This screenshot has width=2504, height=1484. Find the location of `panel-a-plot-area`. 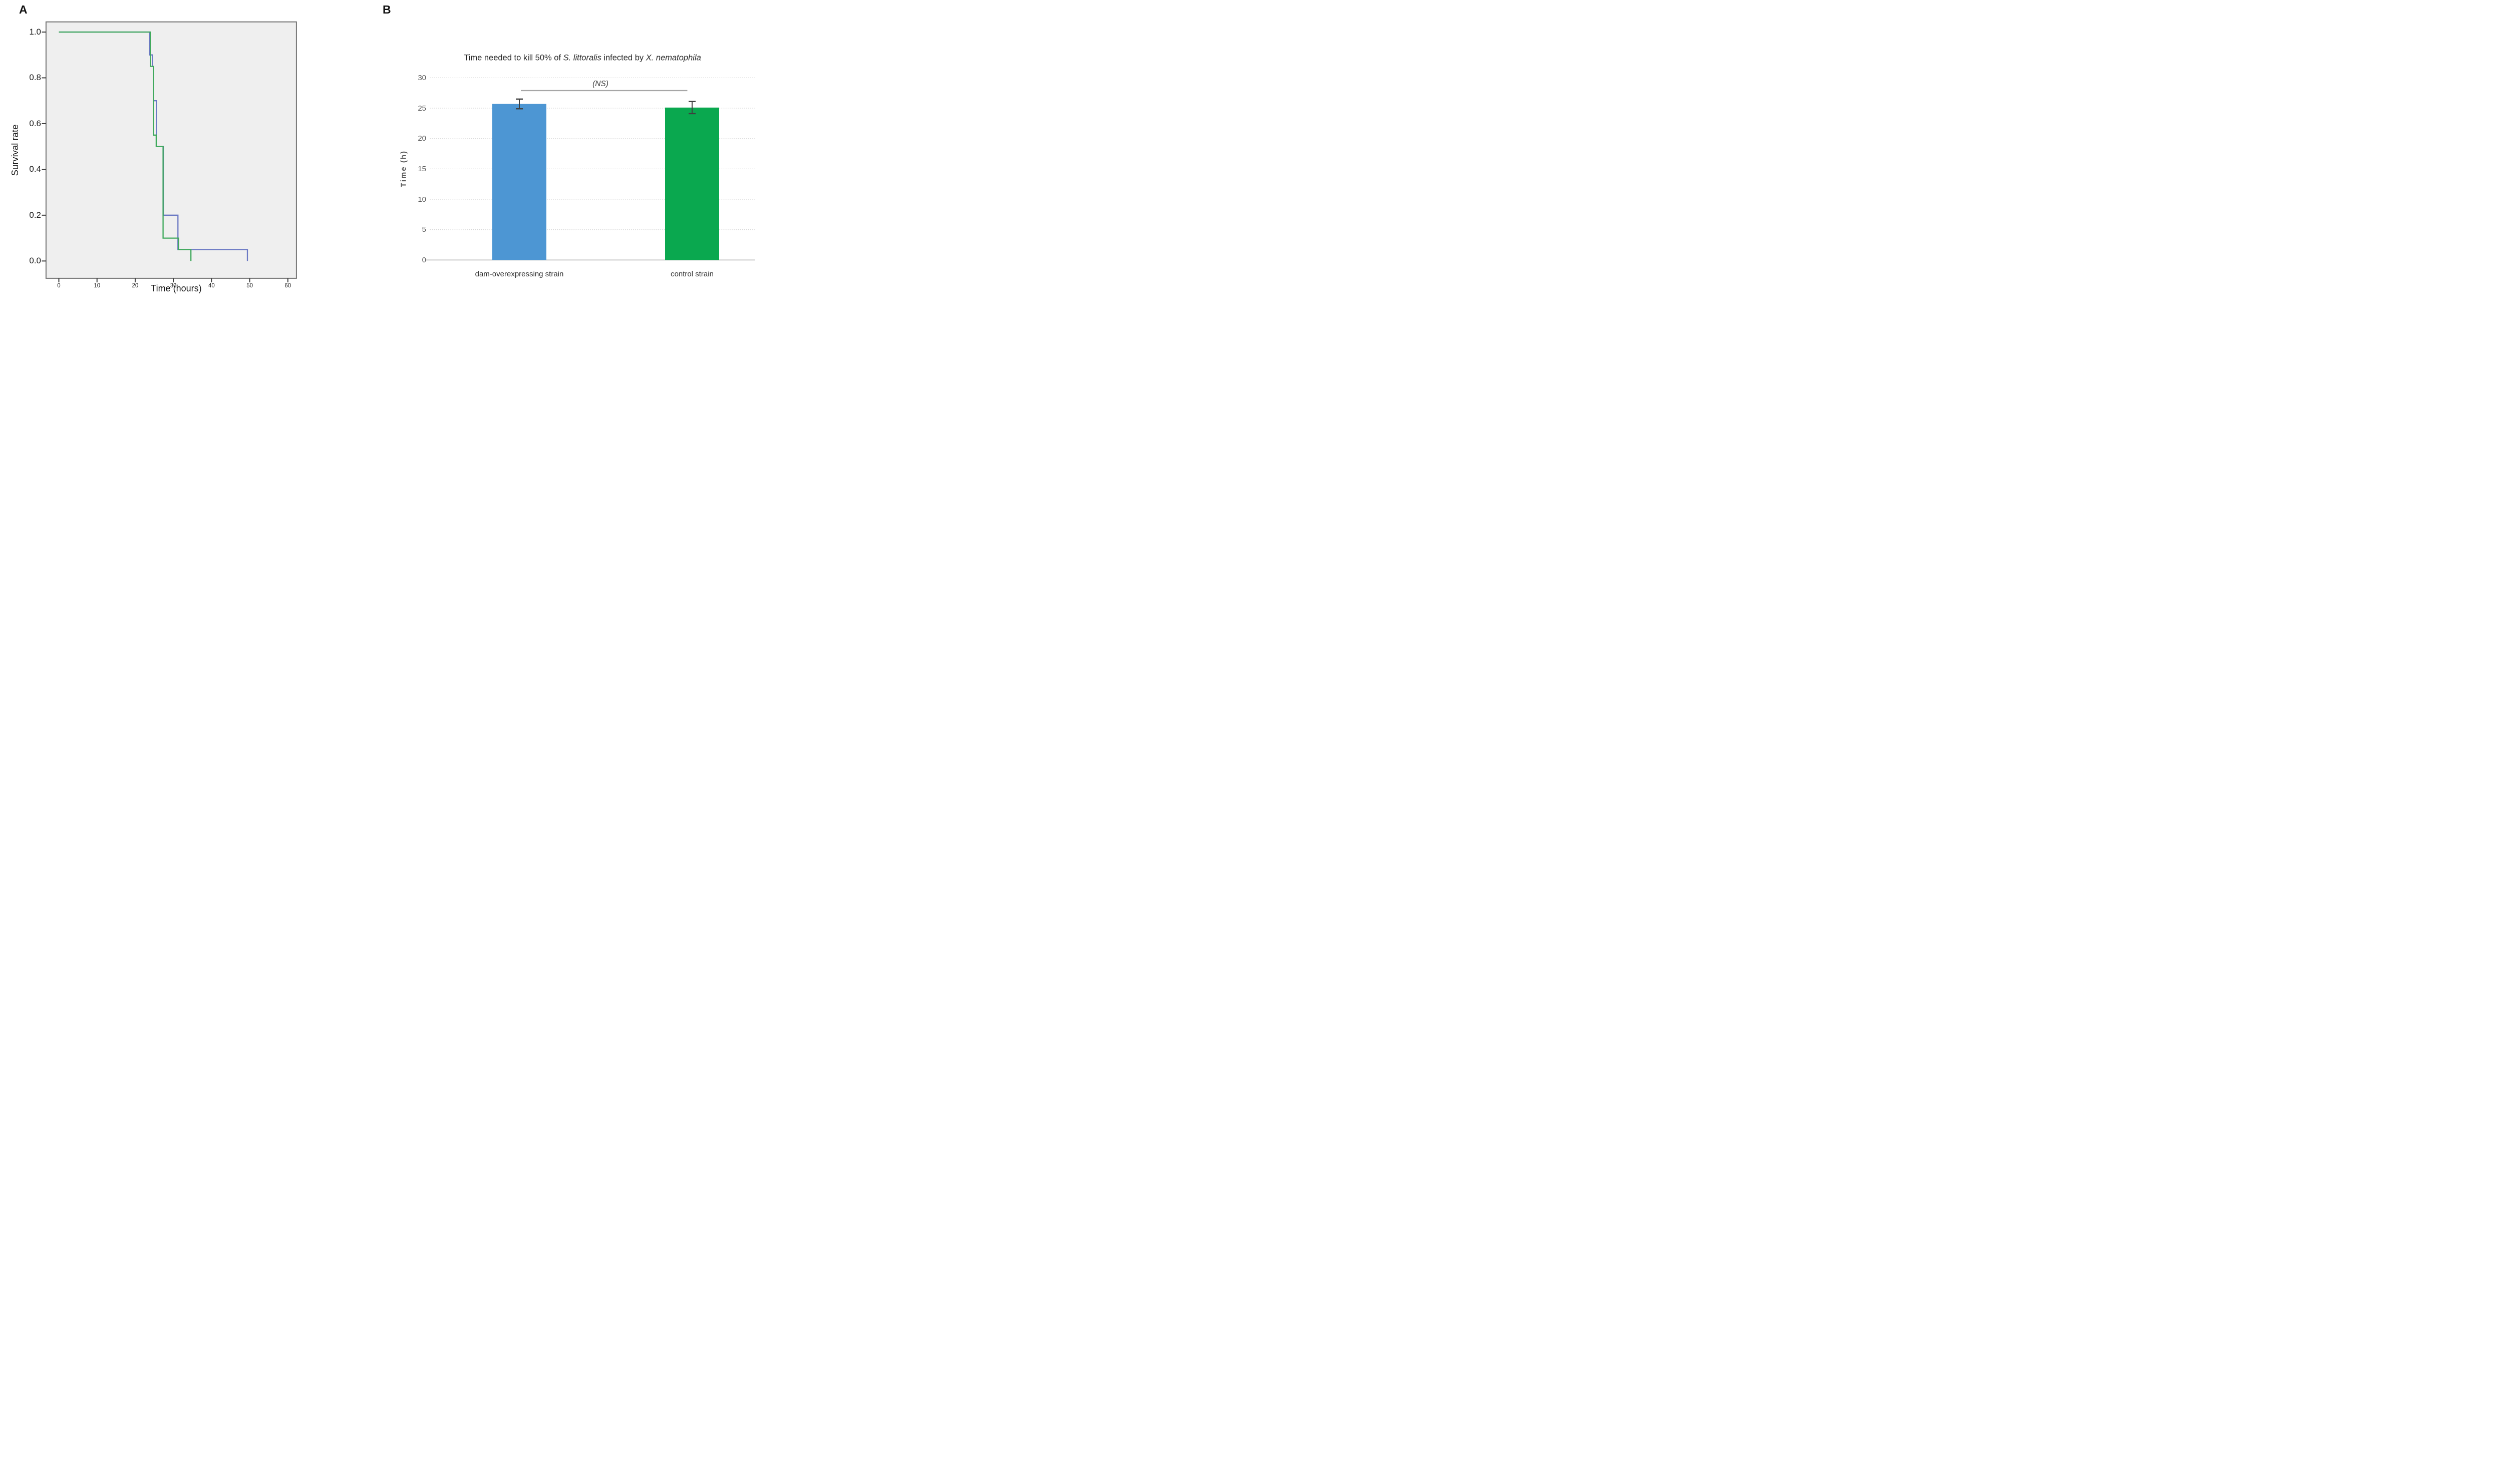

panel-a-plot-area is located at coordinates (171, 150).